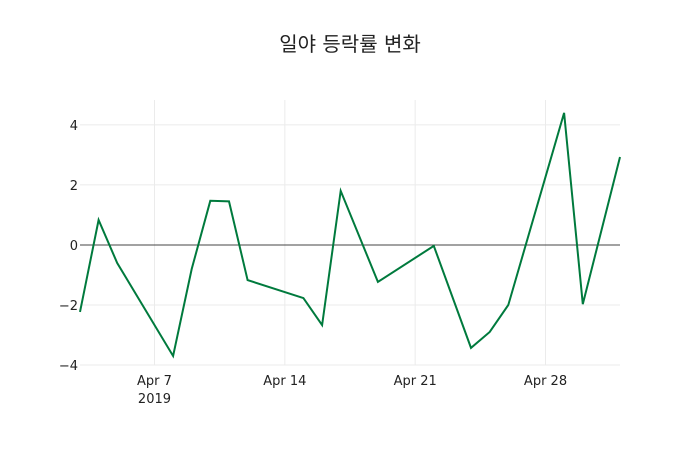 This screenshot has width=700, height=450. I want to click on y-tick-label: −4, so click(68, 366).